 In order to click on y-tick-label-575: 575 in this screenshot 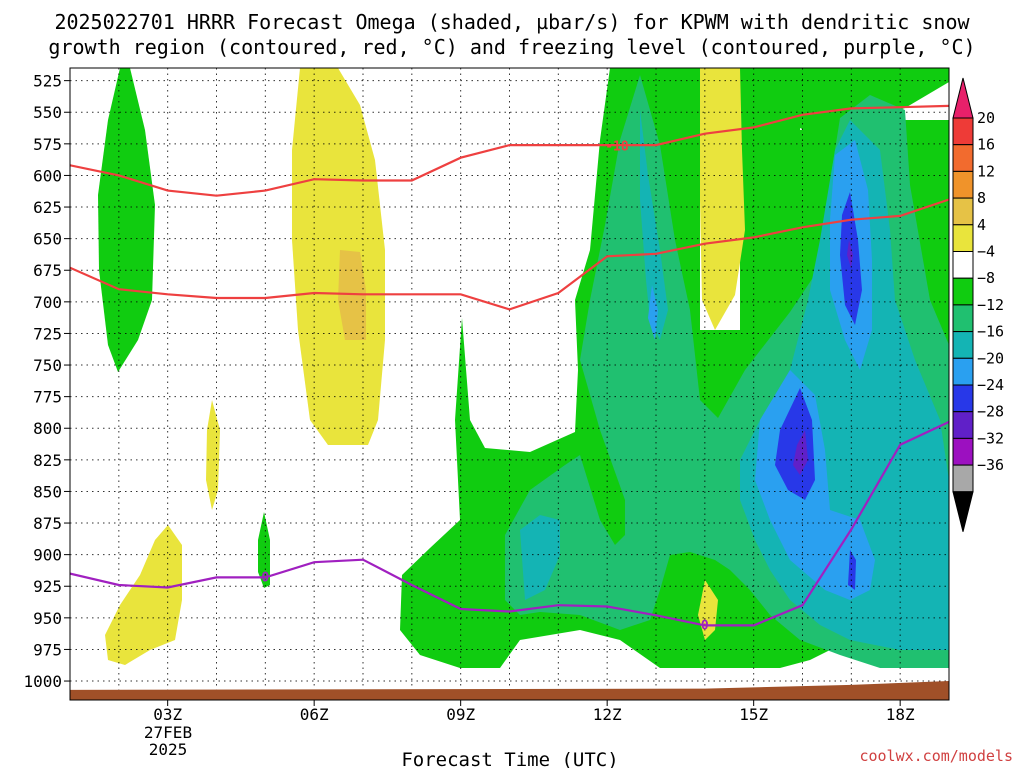, I will do `click(47, 144)`.